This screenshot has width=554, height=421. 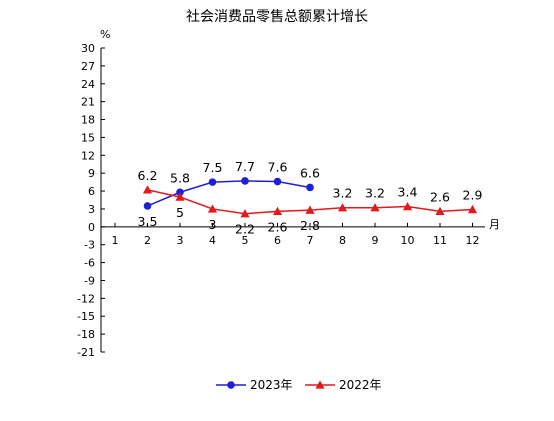 I want to click on x-tick-label: 1, so click(x=115, y=240).